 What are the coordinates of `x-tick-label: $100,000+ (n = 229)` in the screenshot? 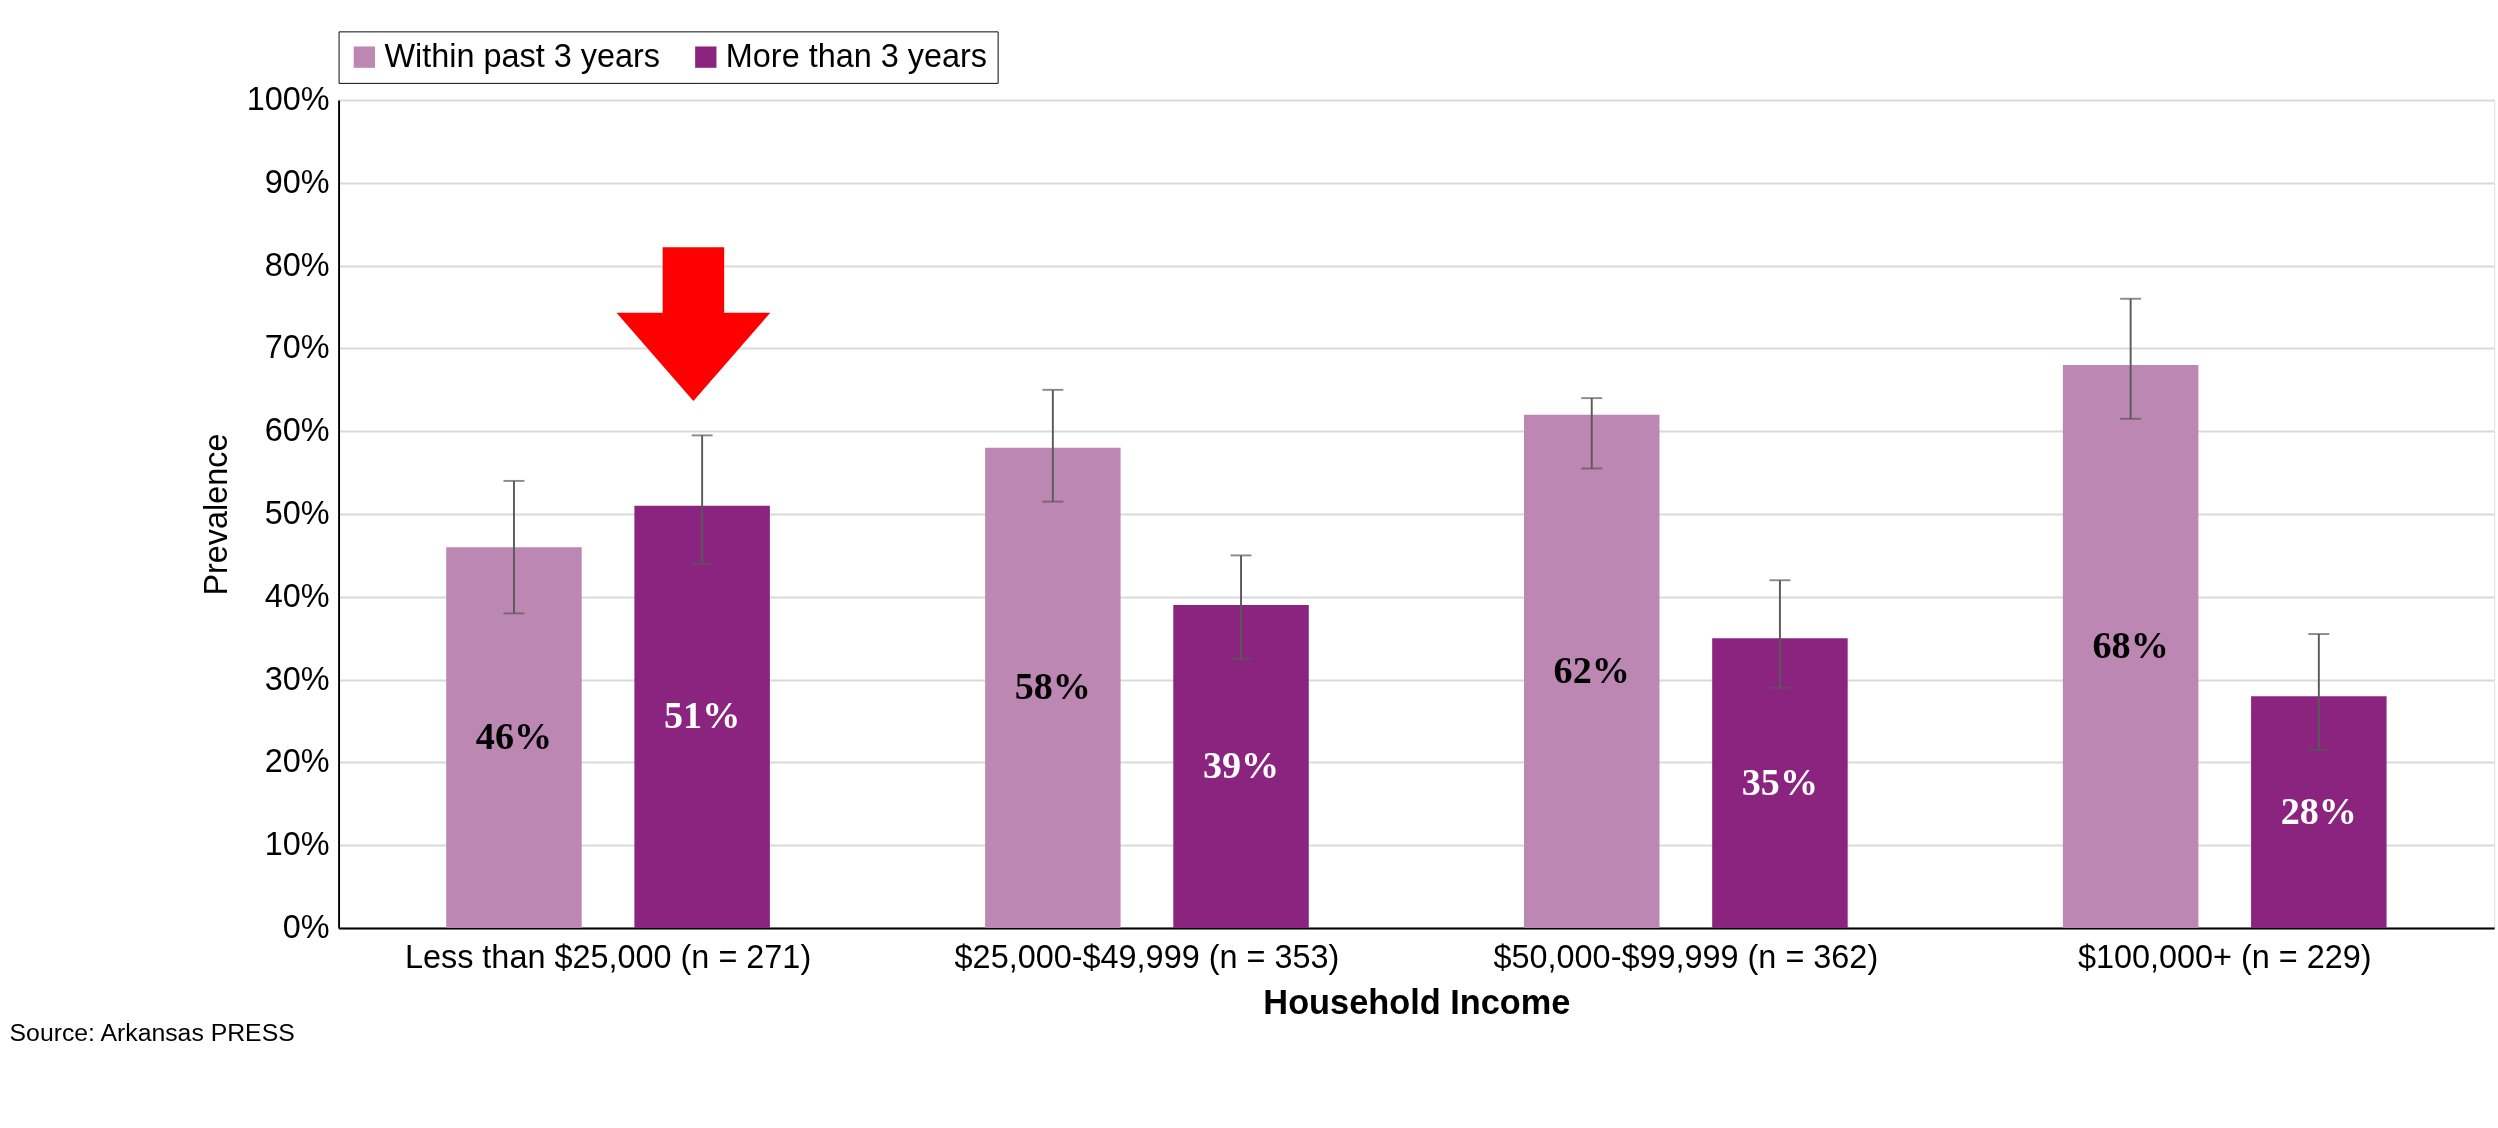 It's located at (2224, 956).